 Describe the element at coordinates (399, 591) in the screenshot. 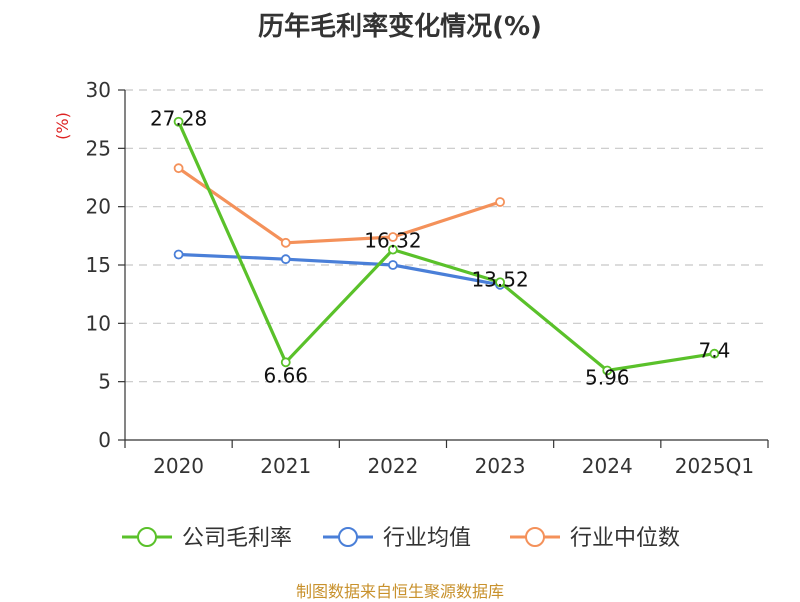

I see `data-source-note: 制图数据来自恒生聚源数据库` at that location.